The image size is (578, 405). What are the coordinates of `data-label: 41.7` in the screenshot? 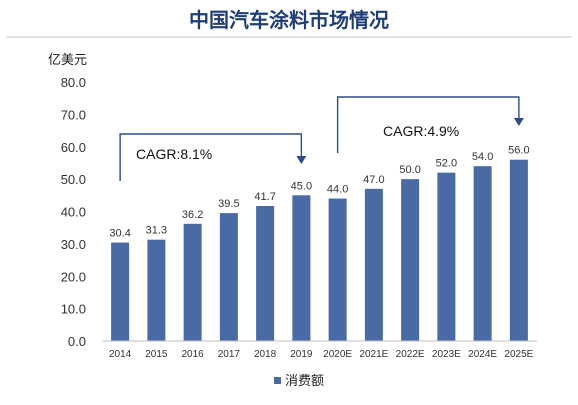 It's located at (264, 197).